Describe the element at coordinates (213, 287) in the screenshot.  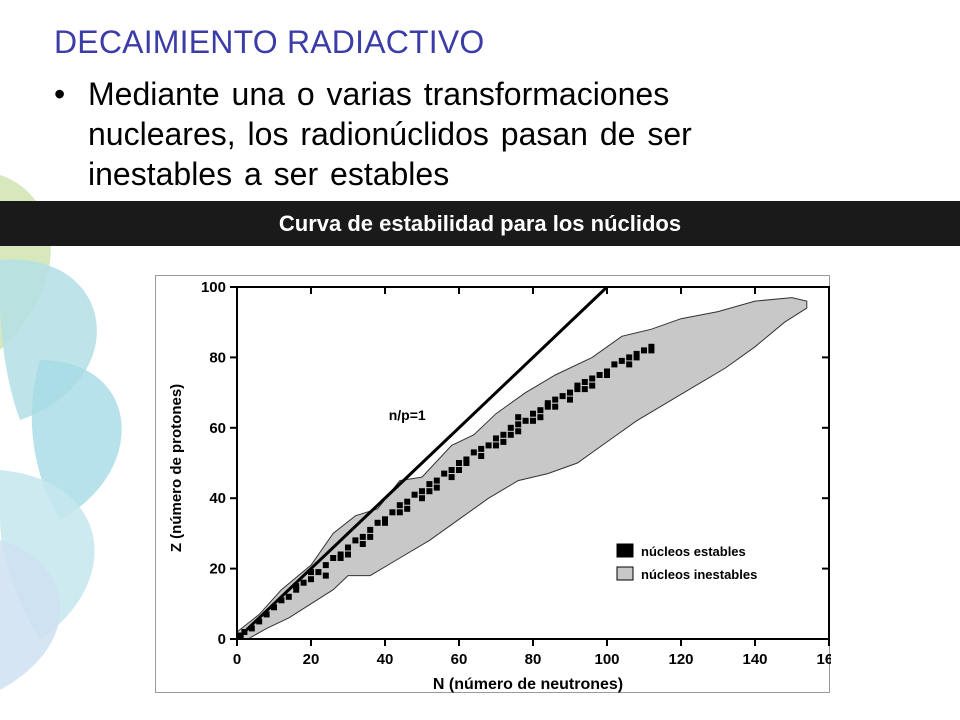
I see `y-tick-label: 100` at that location.